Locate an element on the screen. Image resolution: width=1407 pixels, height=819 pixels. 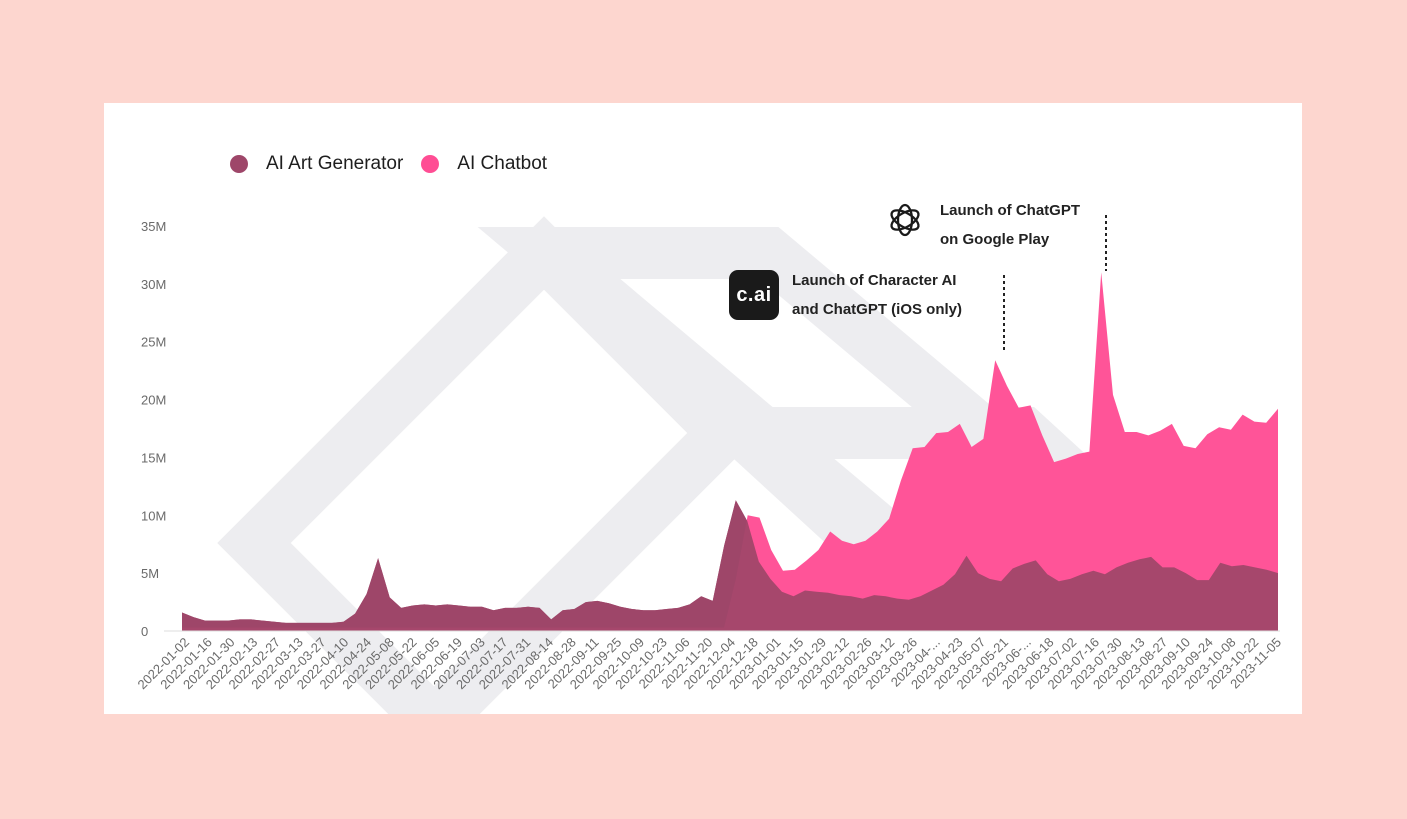
annotation-chatgpt-play-line2: on Google Play is located at coordinates (995, 239).